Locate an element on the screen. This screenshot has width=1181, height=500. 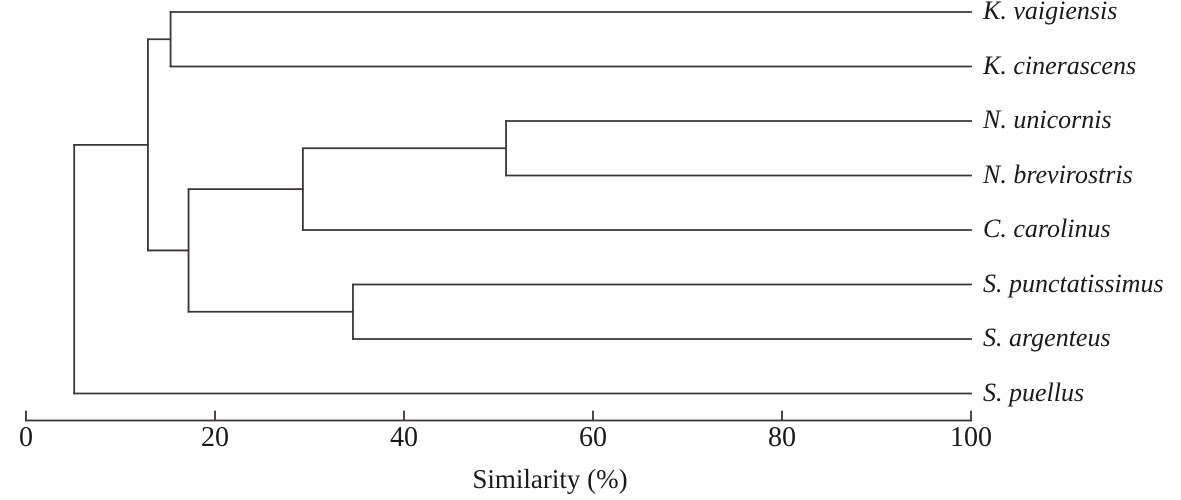
leaf-label: K. vaigiensis is located at coordinates (1050, 12).